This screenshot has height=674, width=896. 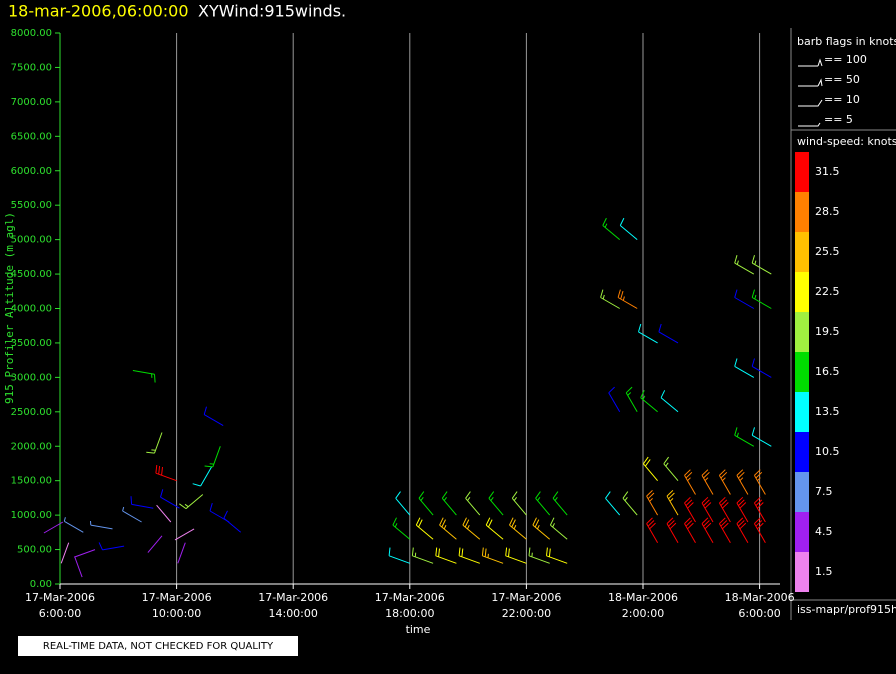 I want to click on y-tick-label: 0.00, so click(x=41, y=584).